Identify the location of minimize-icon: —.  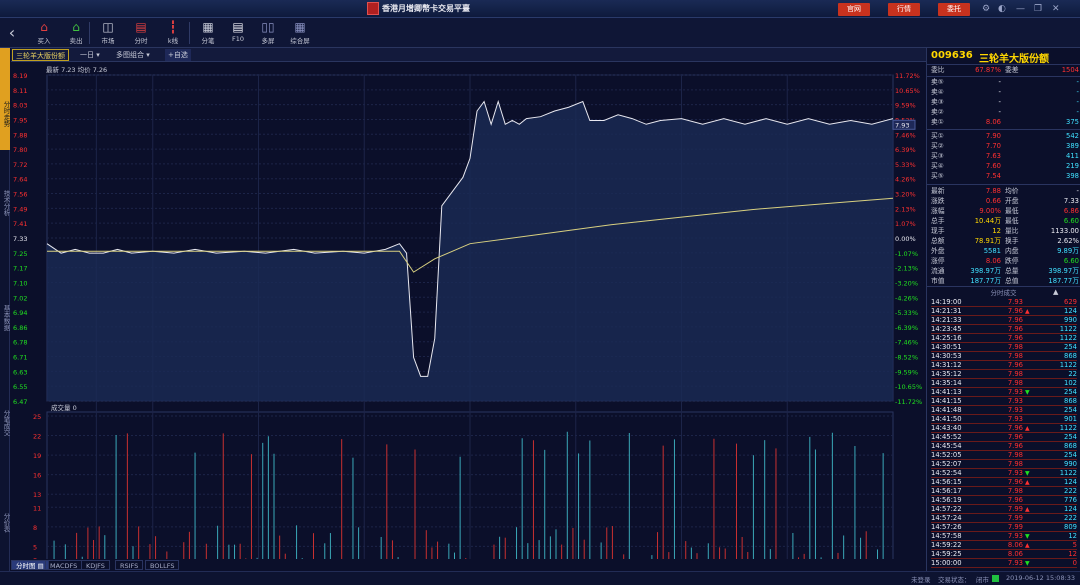
(1020, 9).